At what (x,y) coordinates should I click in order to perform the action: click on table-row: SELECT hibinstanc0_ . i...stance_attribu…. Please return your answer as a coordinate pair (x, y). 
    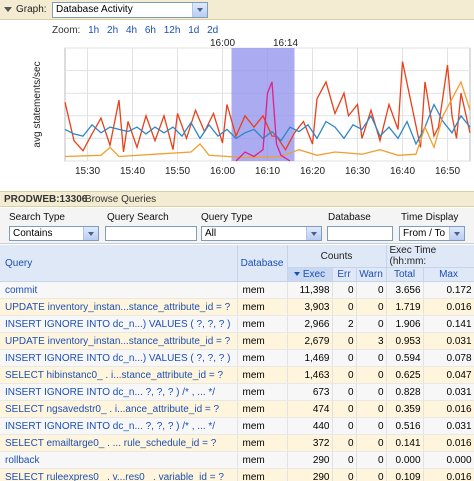
    Looking at the image, I should click on (237, 375).